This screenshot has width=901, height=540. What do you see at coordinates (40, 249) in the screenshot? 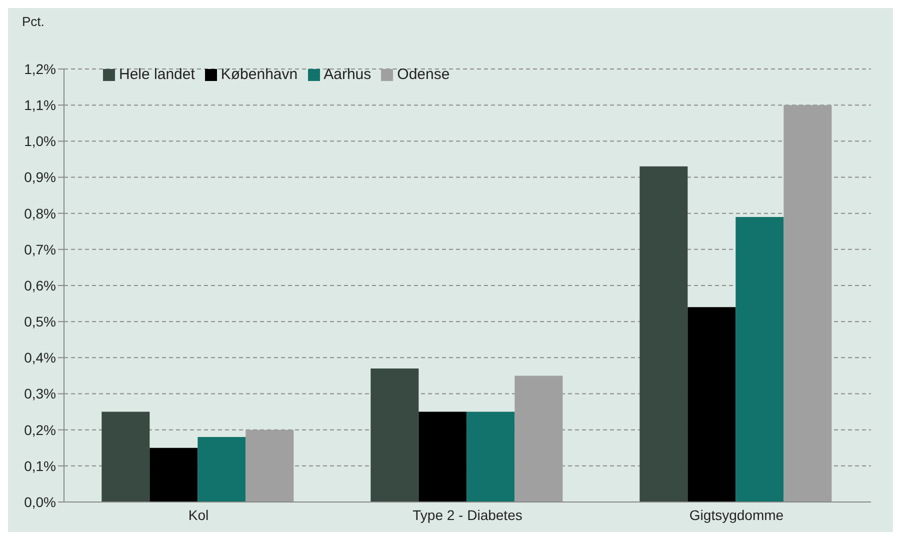
I see `y-tick-label: 0,7%` at bounding box center [40, 249].